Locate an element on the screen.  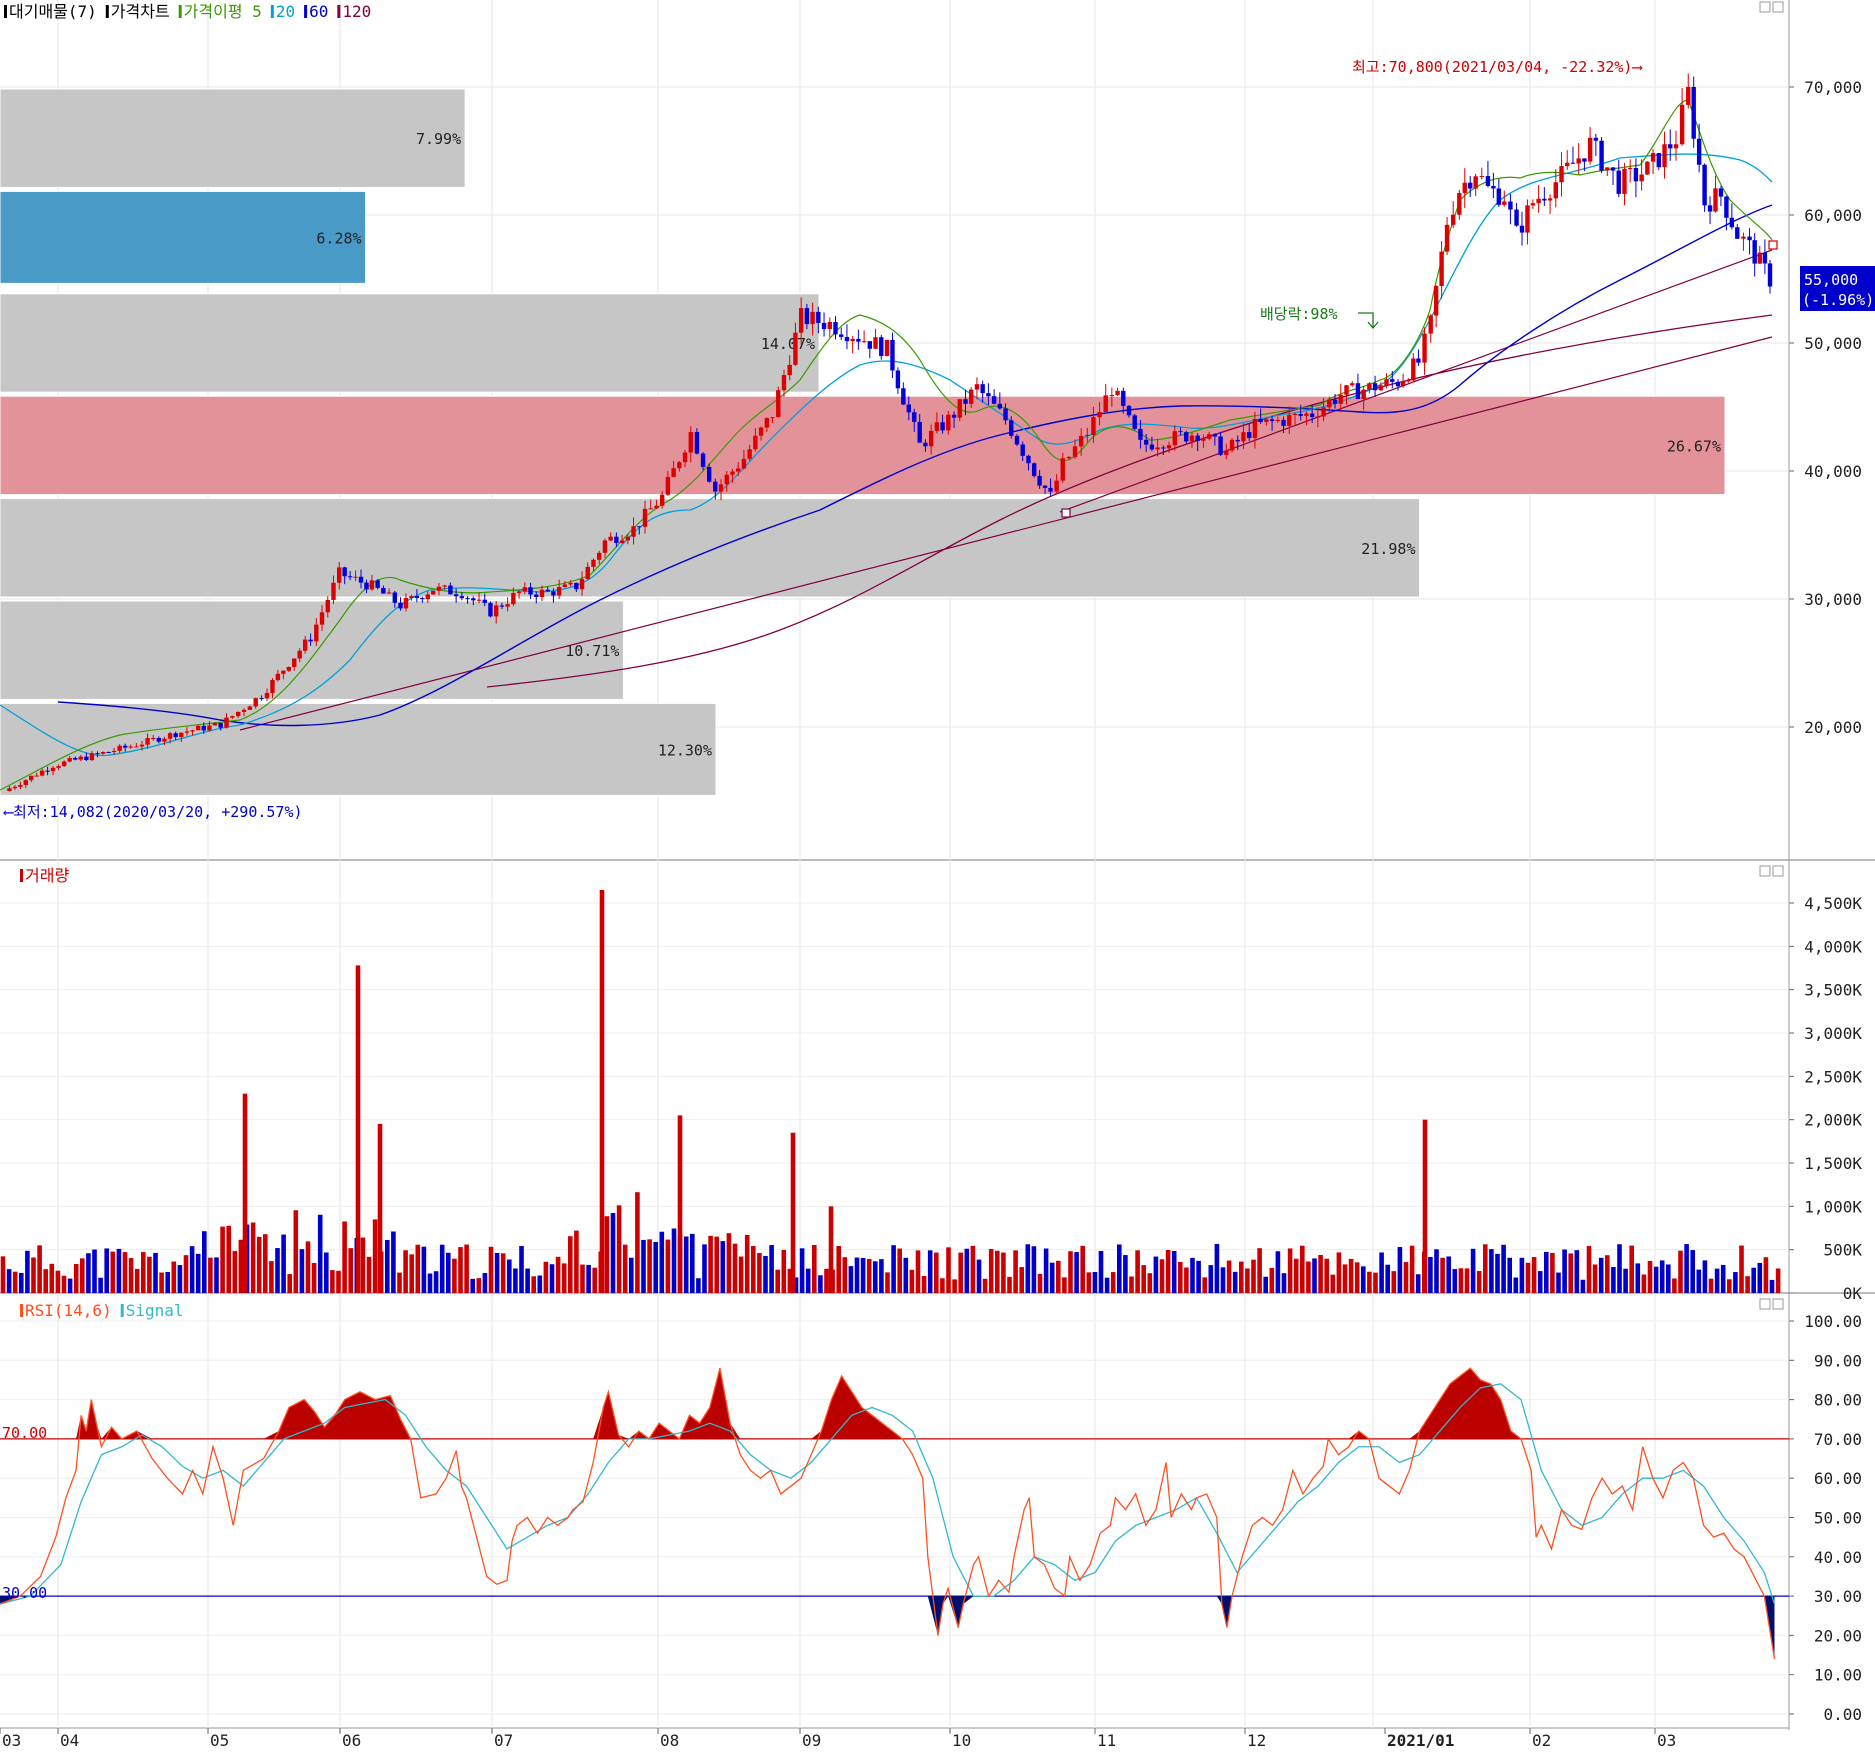
legend-swatch is located at coordinates (272, 11).